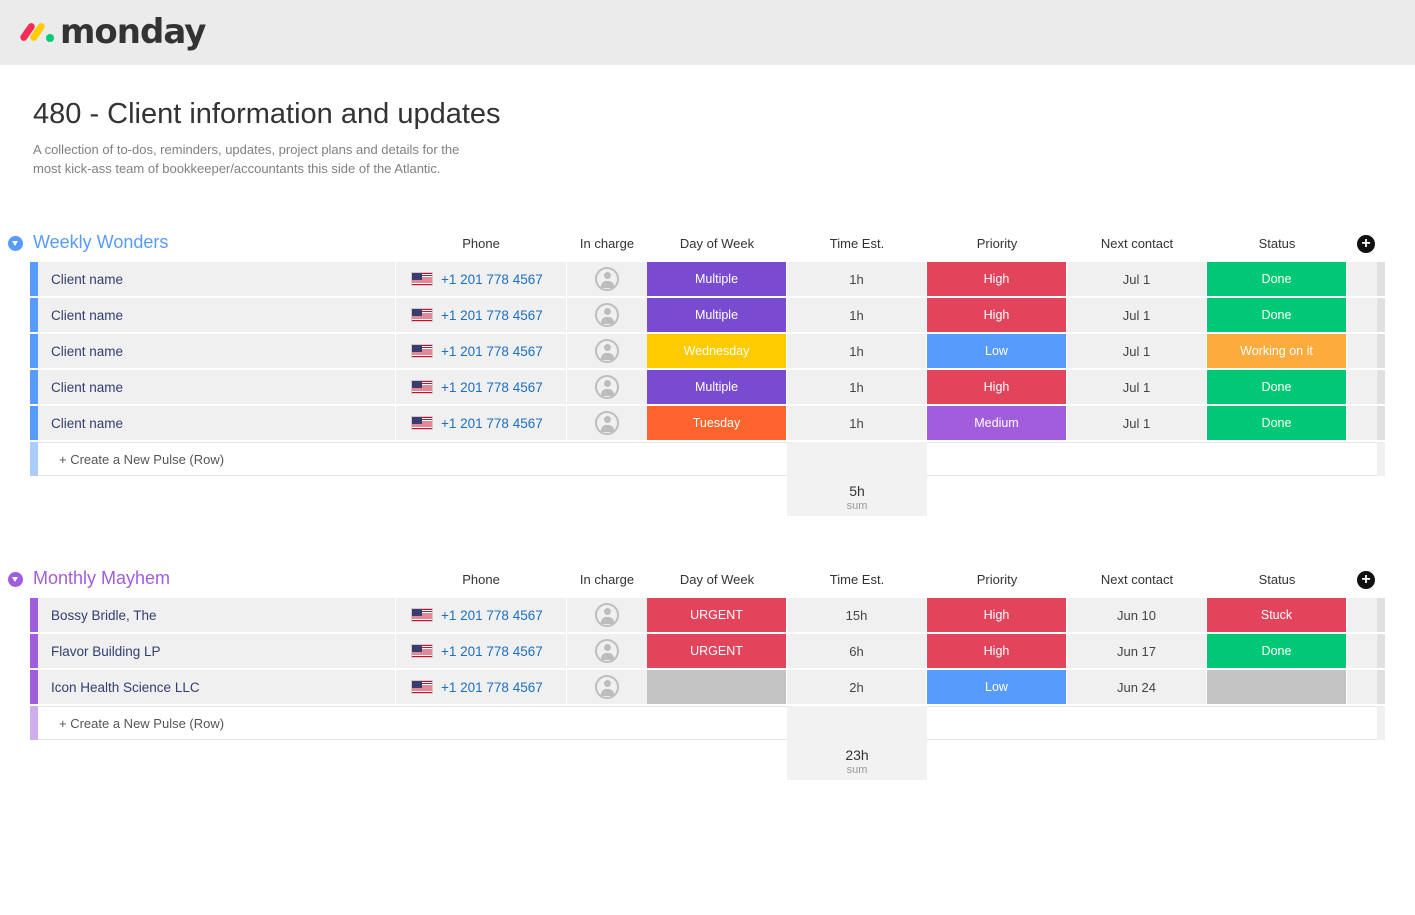 The width and height of the screenshot is (1415, 915). What do you see at coordinates (1276, 687) in the screenshot?
I see `status-cell` at bounding box center [1276, 687].